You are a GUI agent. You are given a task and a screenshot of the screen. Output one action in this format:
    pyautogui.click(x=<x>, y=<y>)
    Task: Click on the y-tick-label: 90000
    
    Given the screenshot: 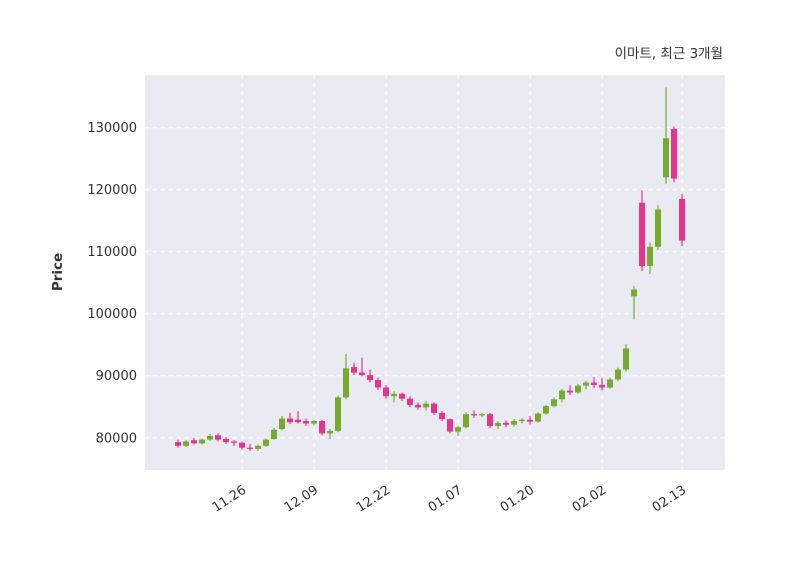 What is the action you would take?
    pyautogui.click(x=116, y=376)
    